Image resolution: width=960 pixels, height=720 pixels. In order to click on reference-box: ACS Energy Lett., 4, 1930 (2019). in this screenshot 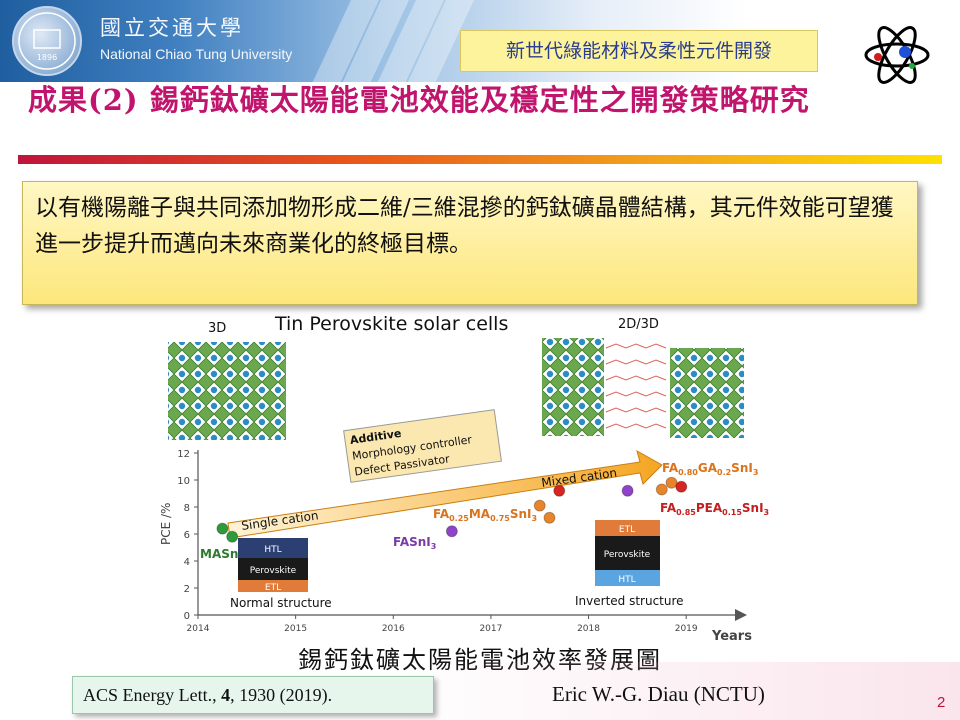, I will do `click(253, 695)`.